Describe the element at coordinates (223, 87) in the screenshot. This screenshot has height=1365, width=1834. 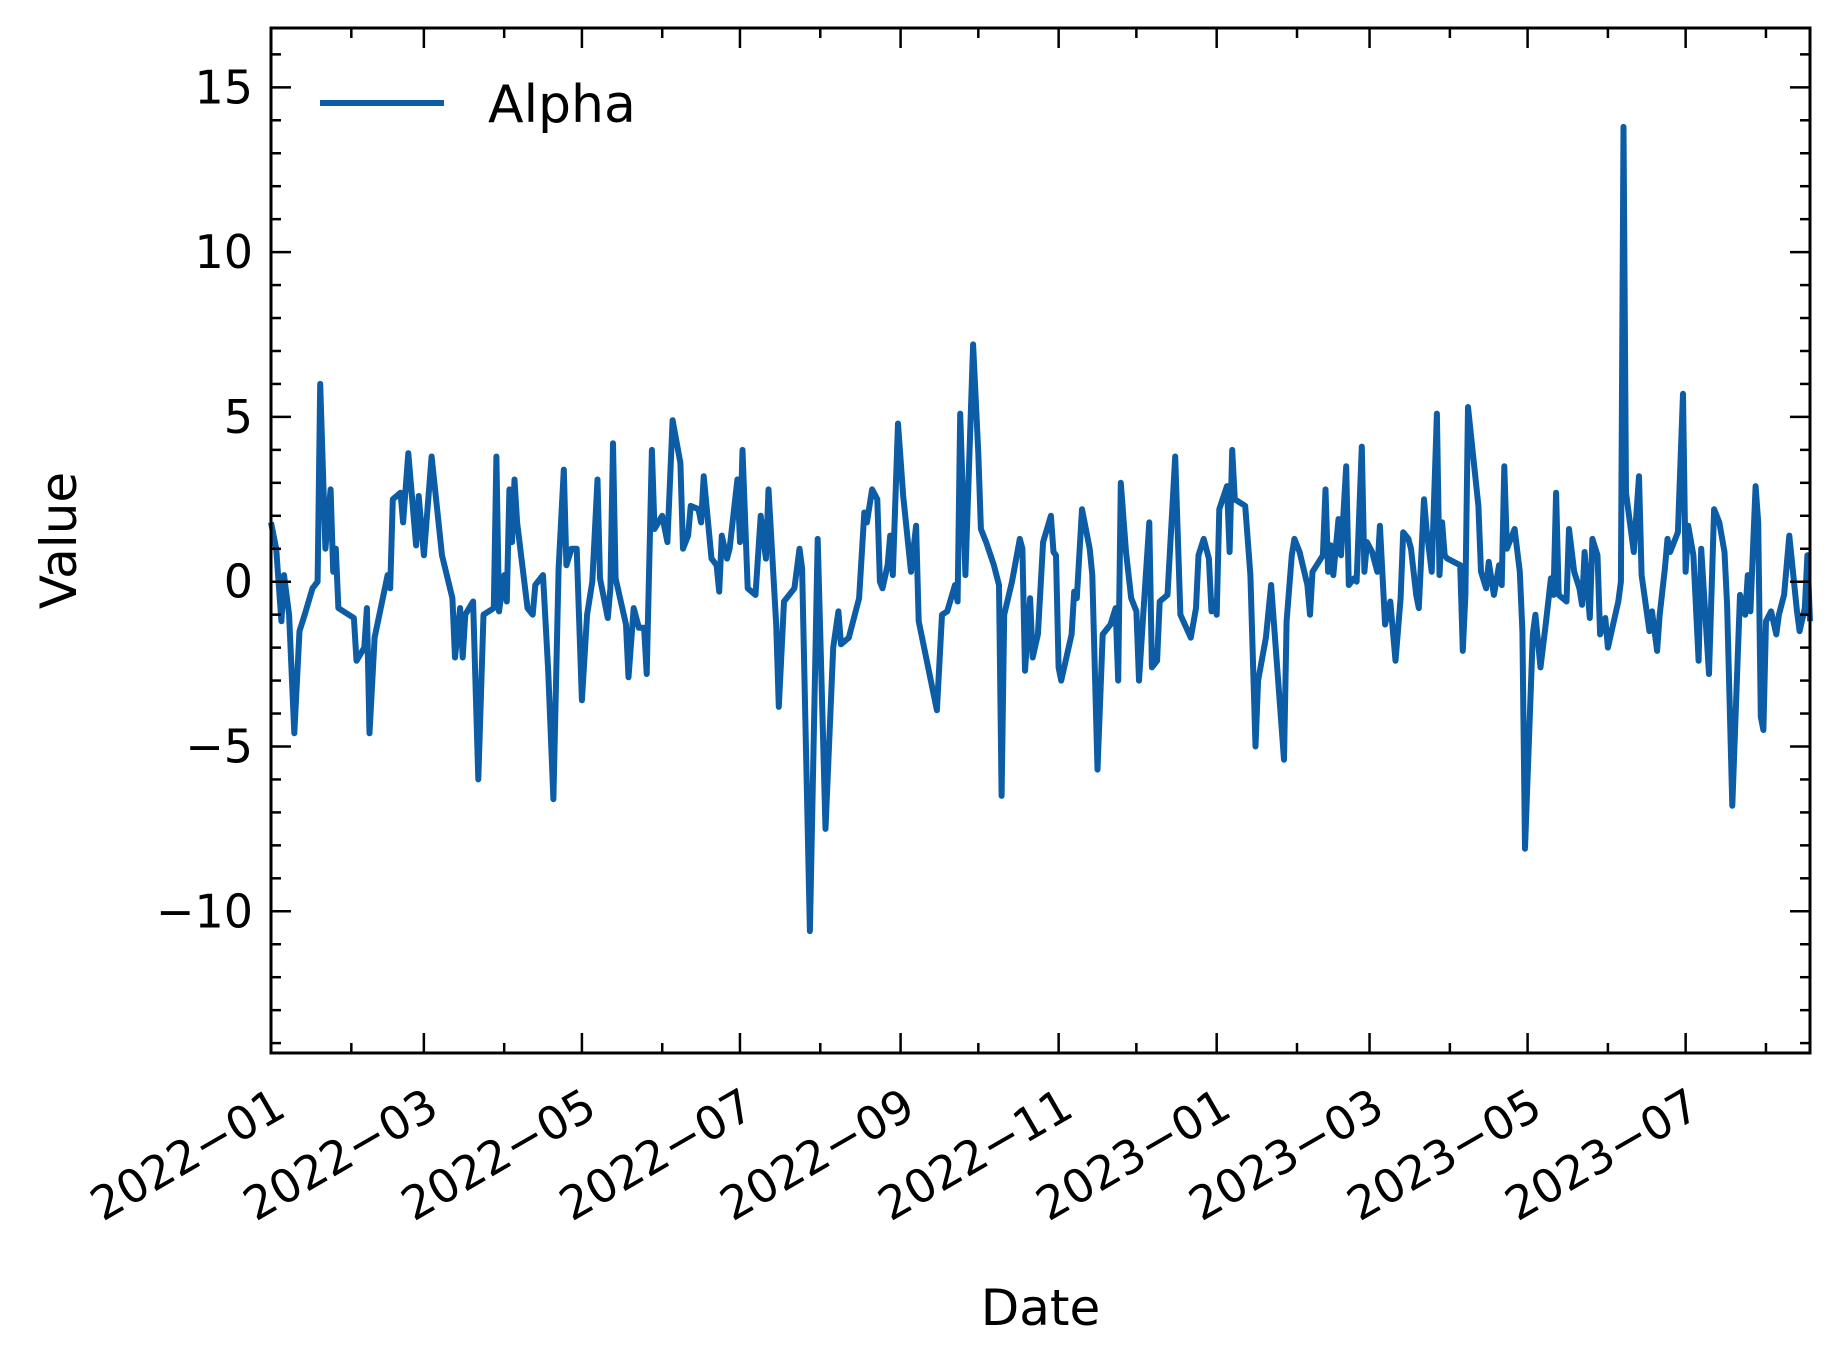
I see `y-tick-label: 15` at that location.